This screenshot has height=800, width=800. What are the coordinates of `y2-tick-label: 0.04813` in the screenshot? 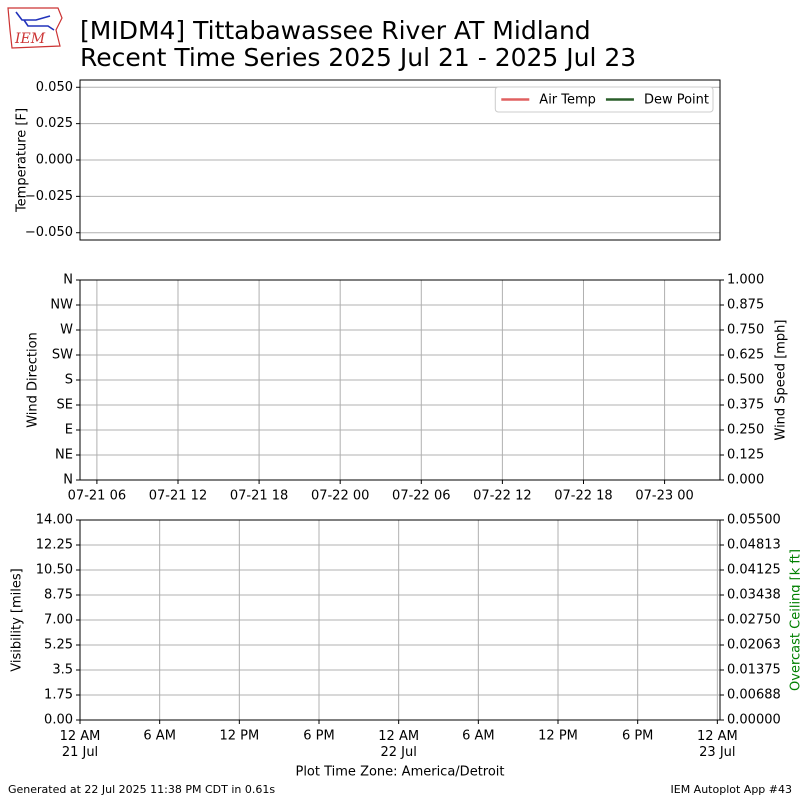 It's located at (754, 545).